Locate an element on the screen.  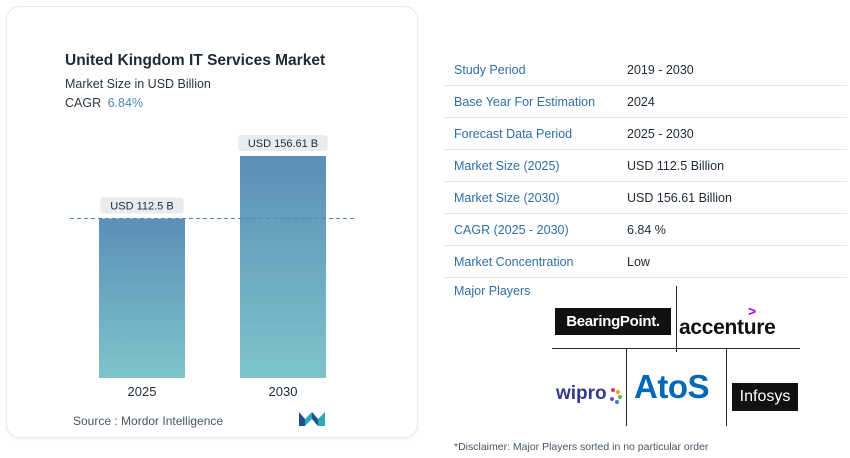
table-row: Market Size (2030) USD 156.61 Billion is located at coordinates (645, 198).